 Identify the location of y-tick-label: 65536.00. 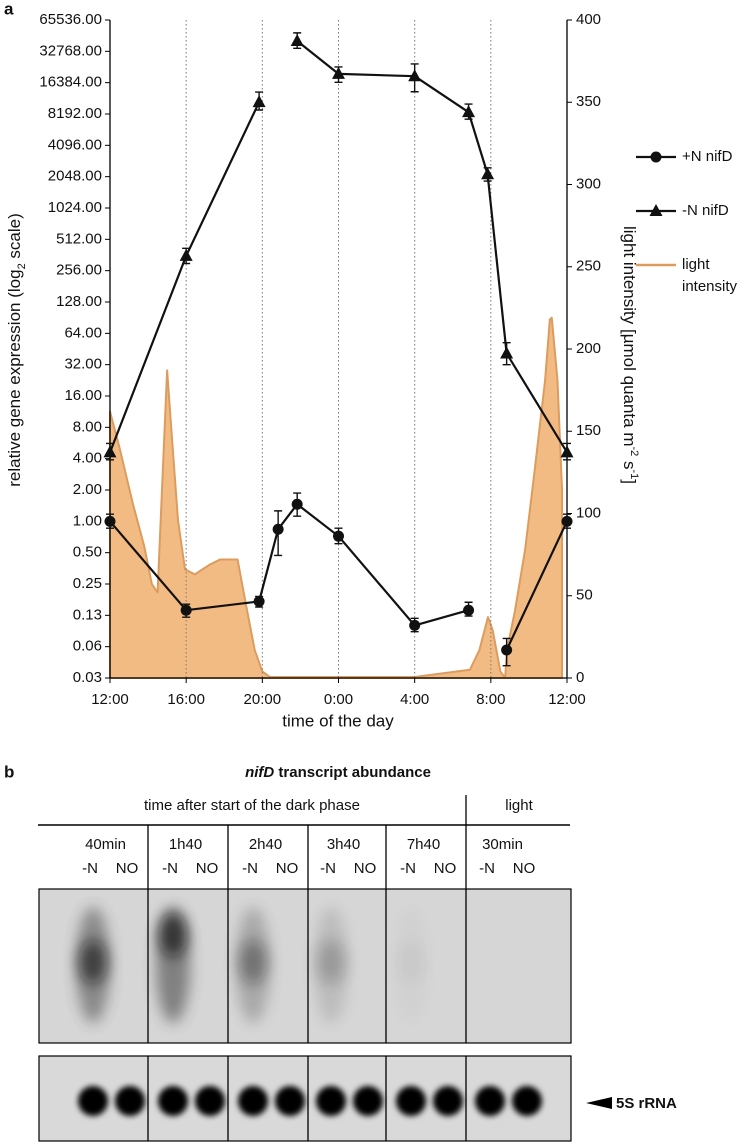
(70, 19).